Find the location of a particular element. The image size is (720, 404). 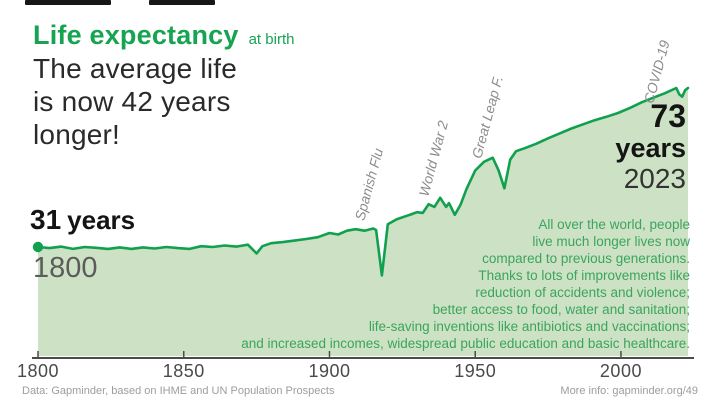

paragraph-line: Thanks to lots of improvements like is located at coordinates (584, 275).